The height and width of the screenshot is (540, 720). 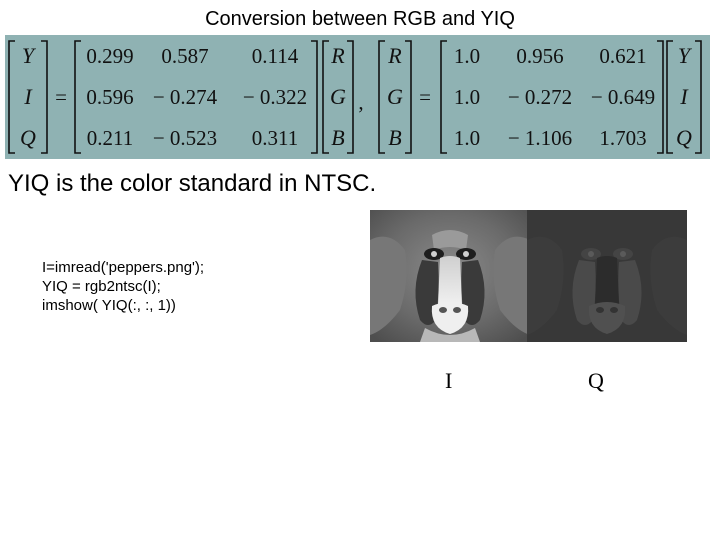 What do you see at coordinates (11, 97) in the screenshot?
I see `bracket-left-yiq` at bounding box center [11, 97].